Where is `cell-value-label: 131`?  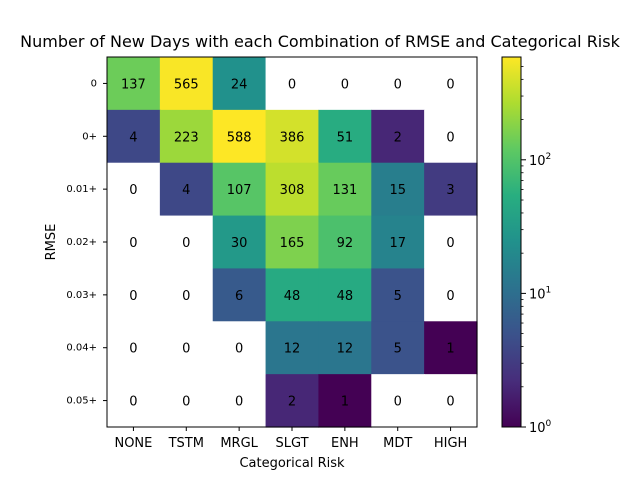 cell-value-label: 131 is located at coordinates (344, 190).